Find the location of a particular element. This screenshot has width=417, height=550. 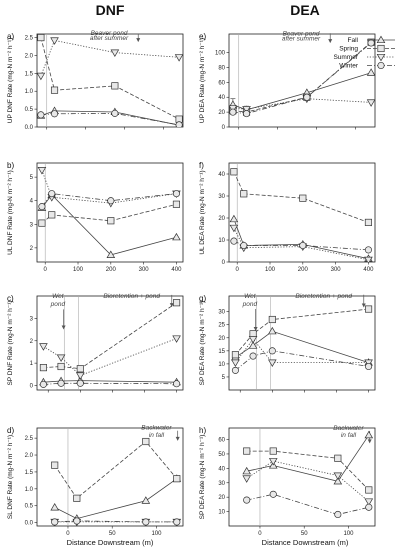

y-tick-label: 1 is located at coordinates (32, 364).